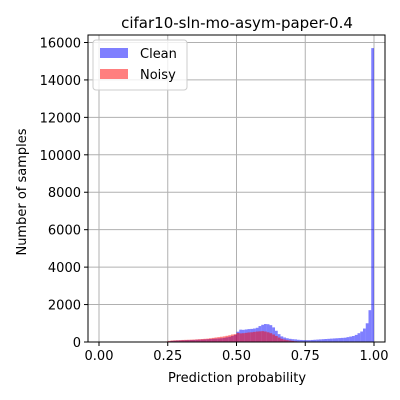  What do you see at coordinates (64, 268) in the screenshot?
I see `y-tick-label: 4000` at bounding box center [64, 268].